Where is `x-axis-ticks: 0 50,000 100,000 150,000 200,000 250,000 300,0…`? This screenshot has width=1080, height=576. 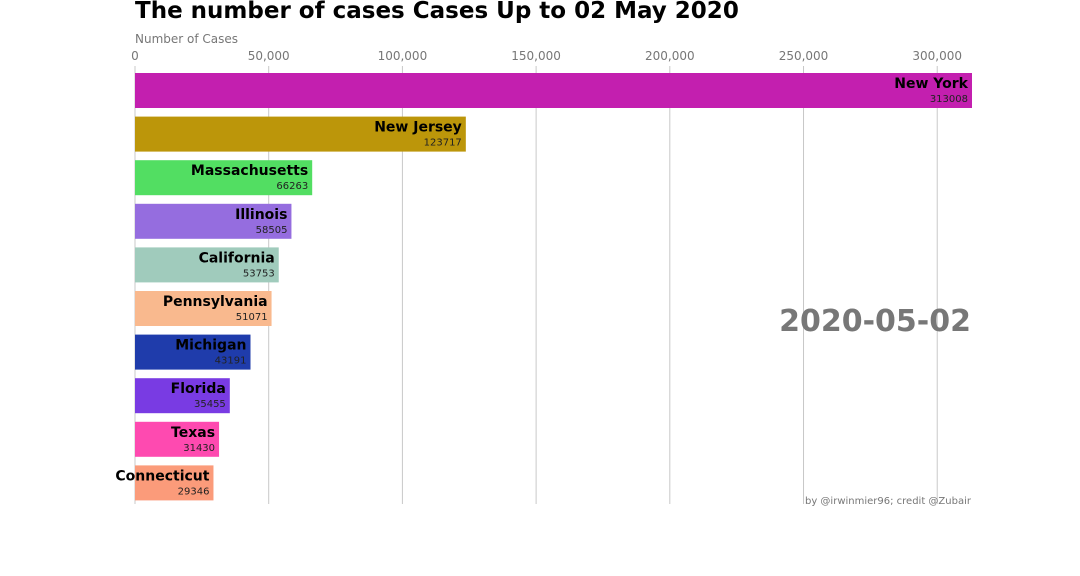 x-axis-ticks: 0 50,000 100,000 150,000 200,000 250,000 300,0… is located at coordinates (546, 56).